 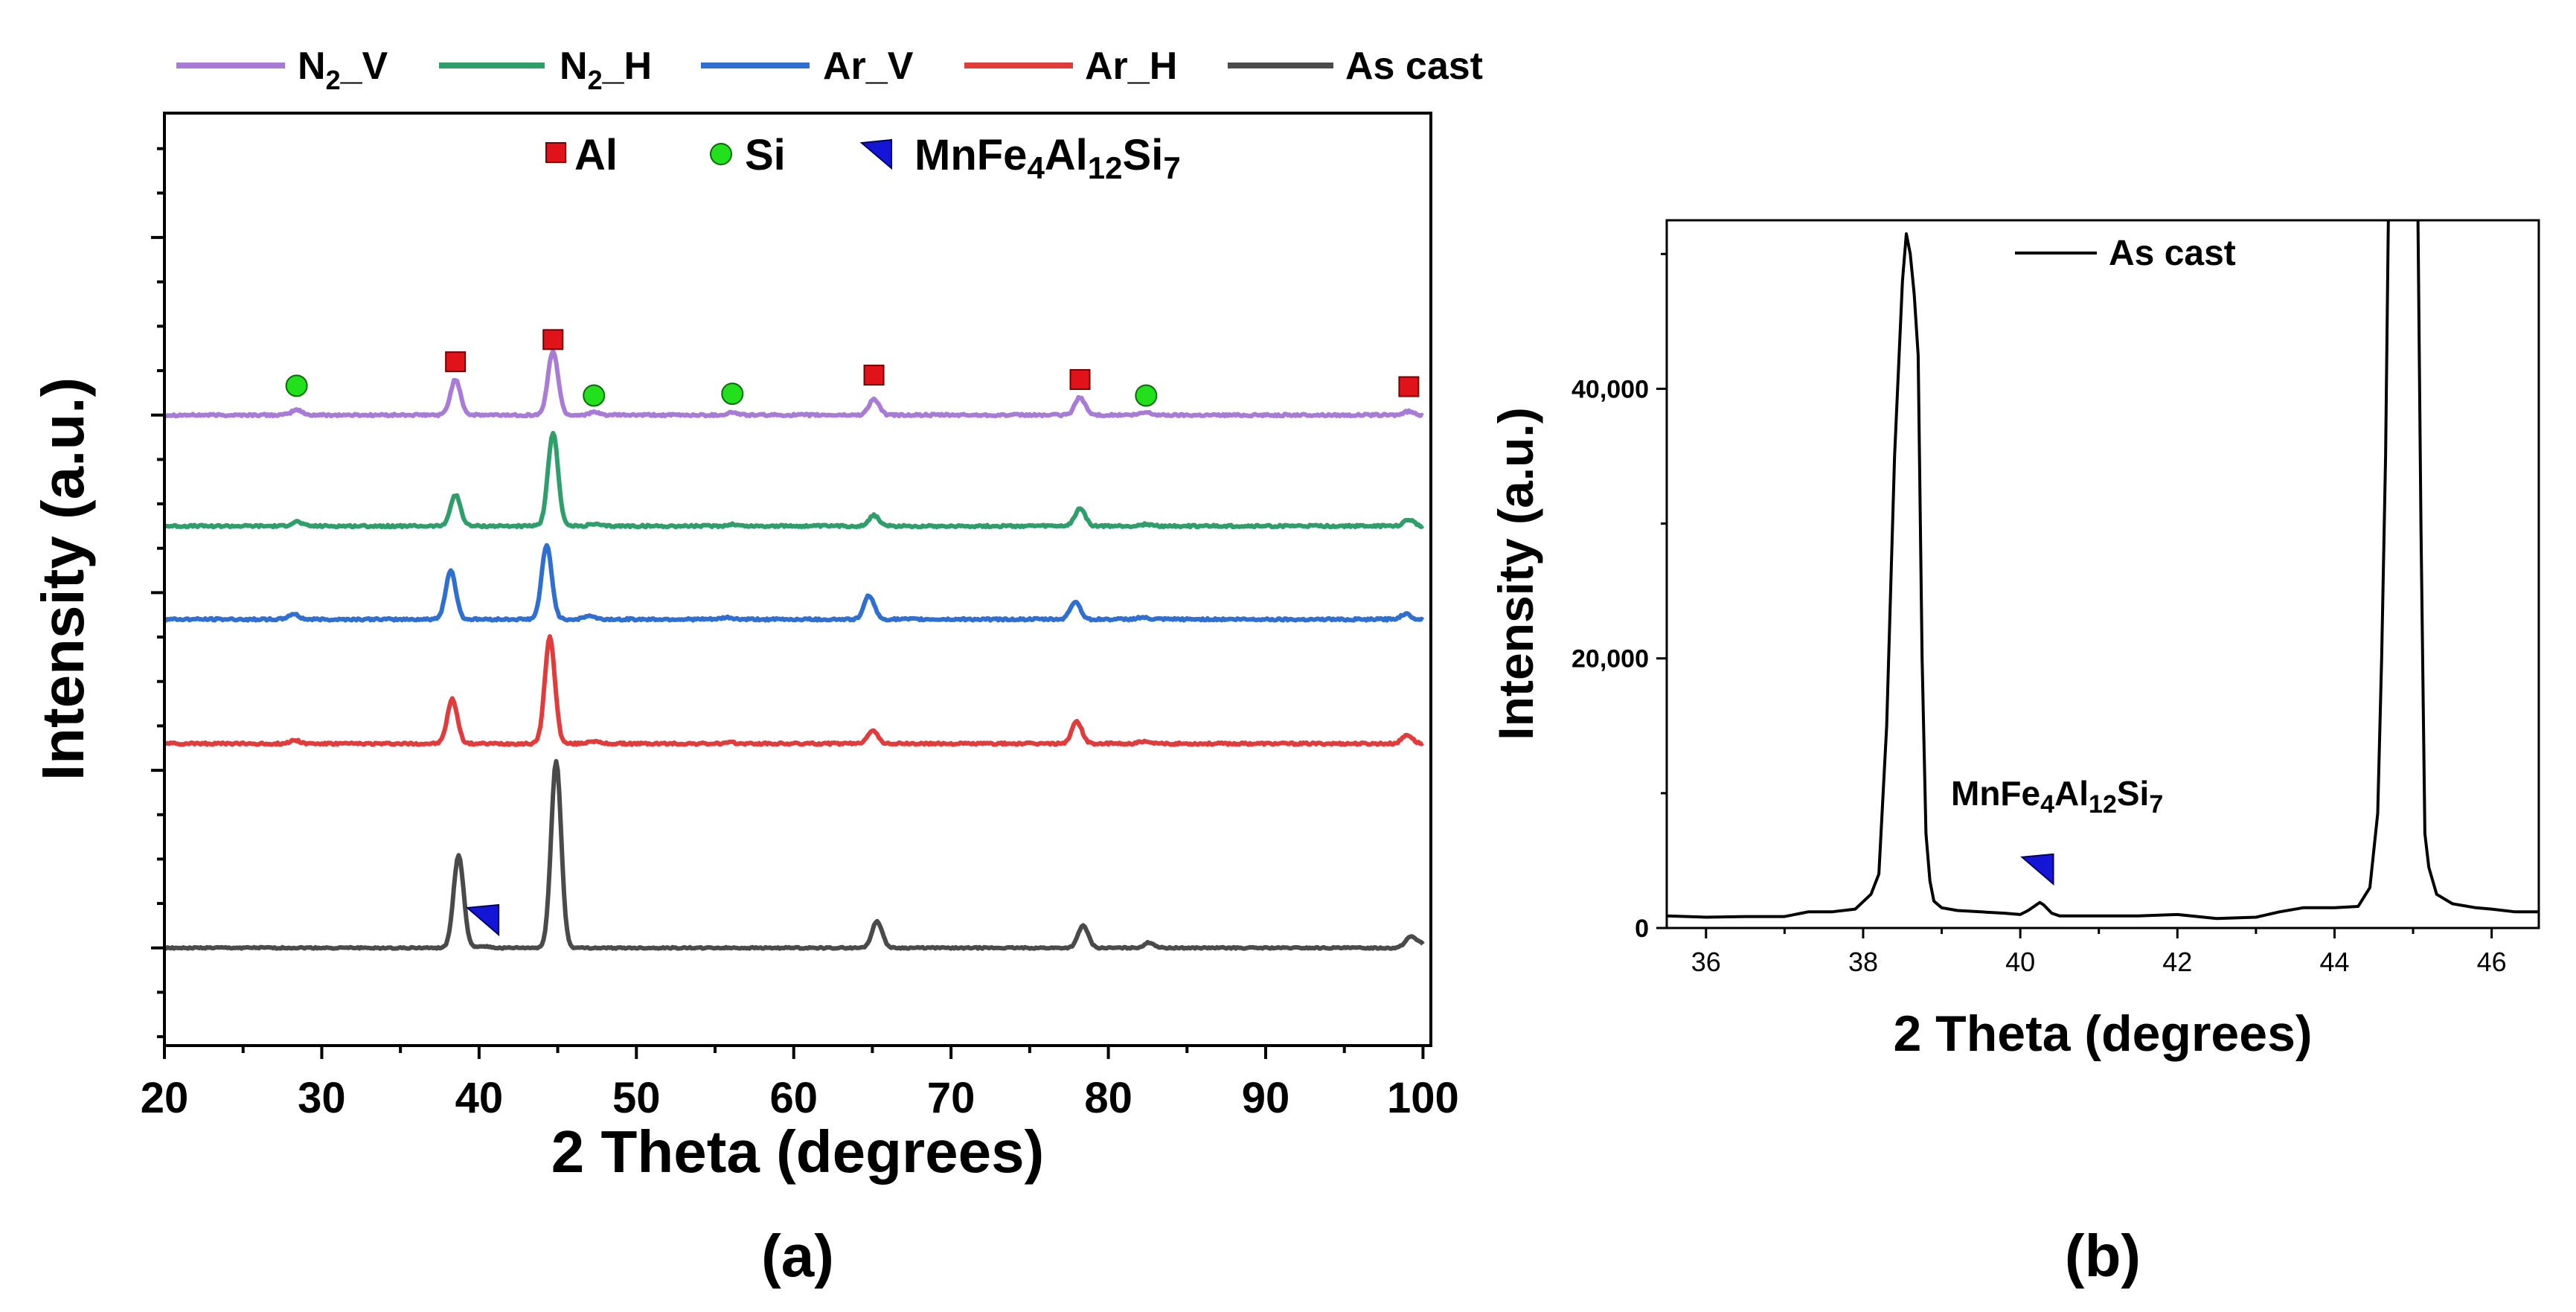 I want to click on legend-item: As cast, so click(x=1355, y=66).